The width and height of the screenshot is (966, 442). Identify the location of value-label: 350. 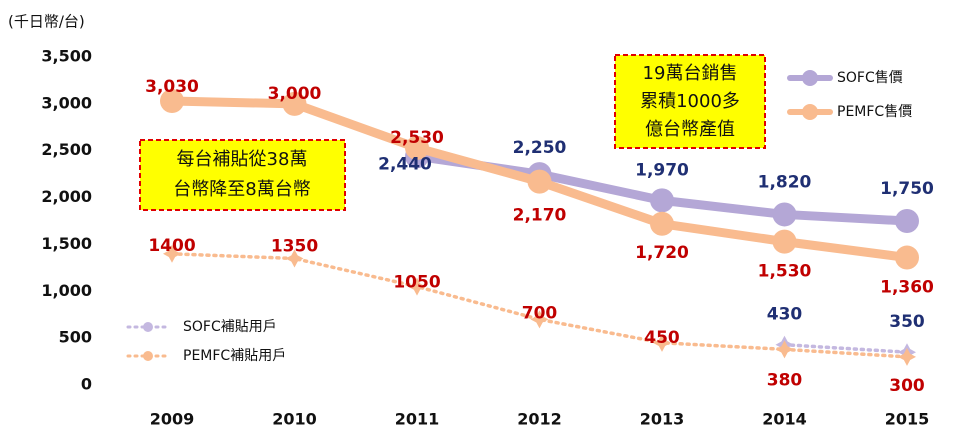
(907, 322).